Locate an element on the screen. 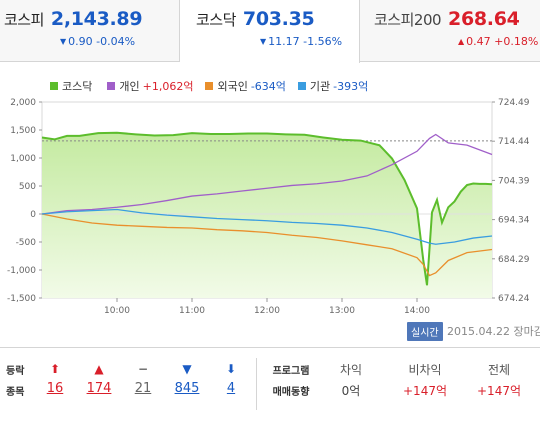 The height and width of the screenshot is (421, 540). stats-divider is located at coordinates (256, 384).